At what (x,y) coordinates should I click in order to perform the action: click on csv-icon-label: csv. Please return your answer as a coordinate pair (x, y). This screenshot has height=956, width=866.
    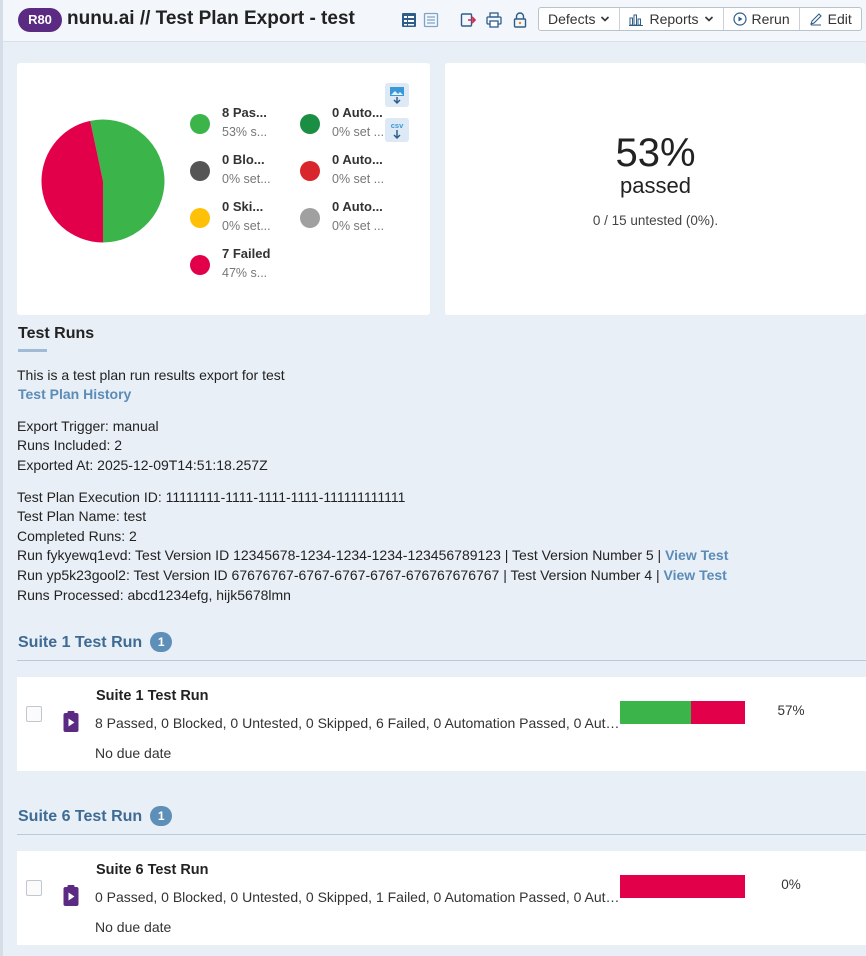
    Looking at the image, I should click on (397, 125).